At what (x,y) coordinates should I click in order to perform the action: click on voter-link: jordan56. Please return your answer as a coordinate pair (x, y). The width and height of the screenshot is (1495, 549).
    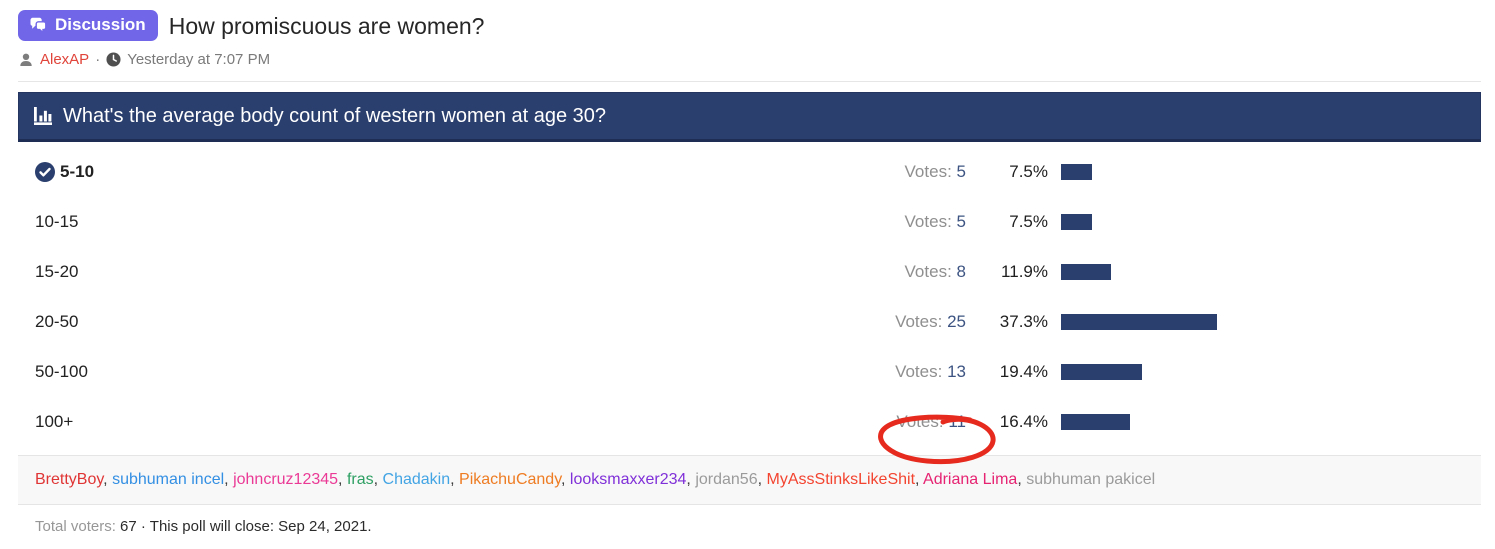
    Looking at the image, I should click on (726, 479).